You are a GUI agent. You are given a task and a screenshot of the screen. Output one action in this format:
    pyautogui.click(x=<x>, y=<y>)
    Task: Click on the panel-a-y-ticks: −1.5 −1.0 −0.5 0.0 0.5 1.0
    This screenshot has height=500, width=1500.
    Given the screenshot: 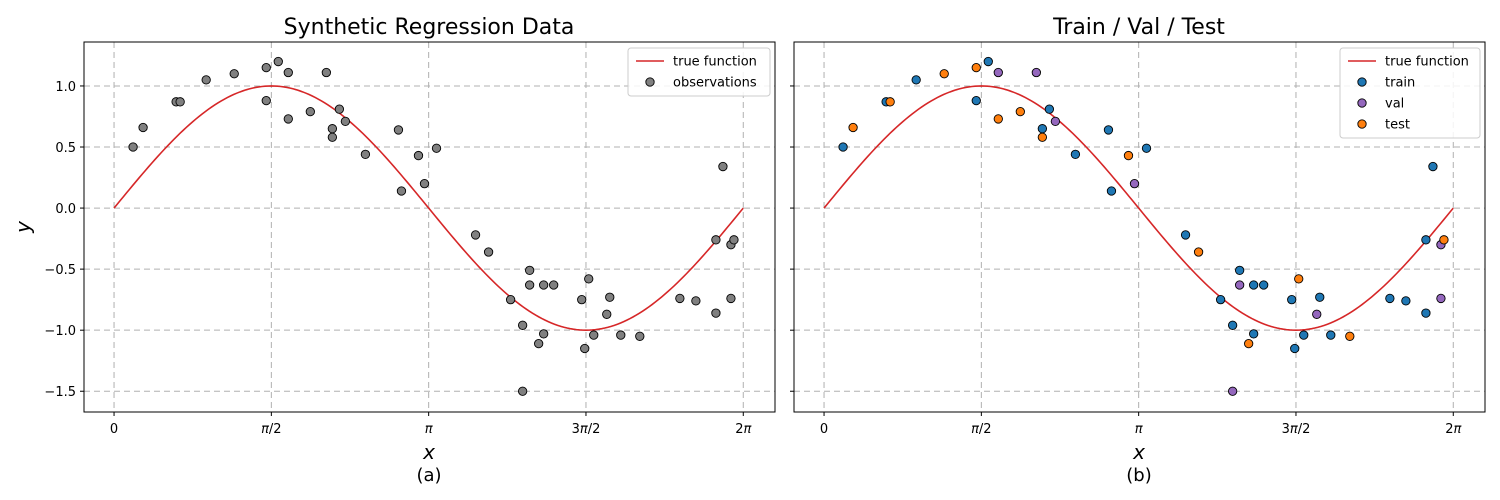 What is the action you would take?
    pyautogui.click(x=64, y=240)
    